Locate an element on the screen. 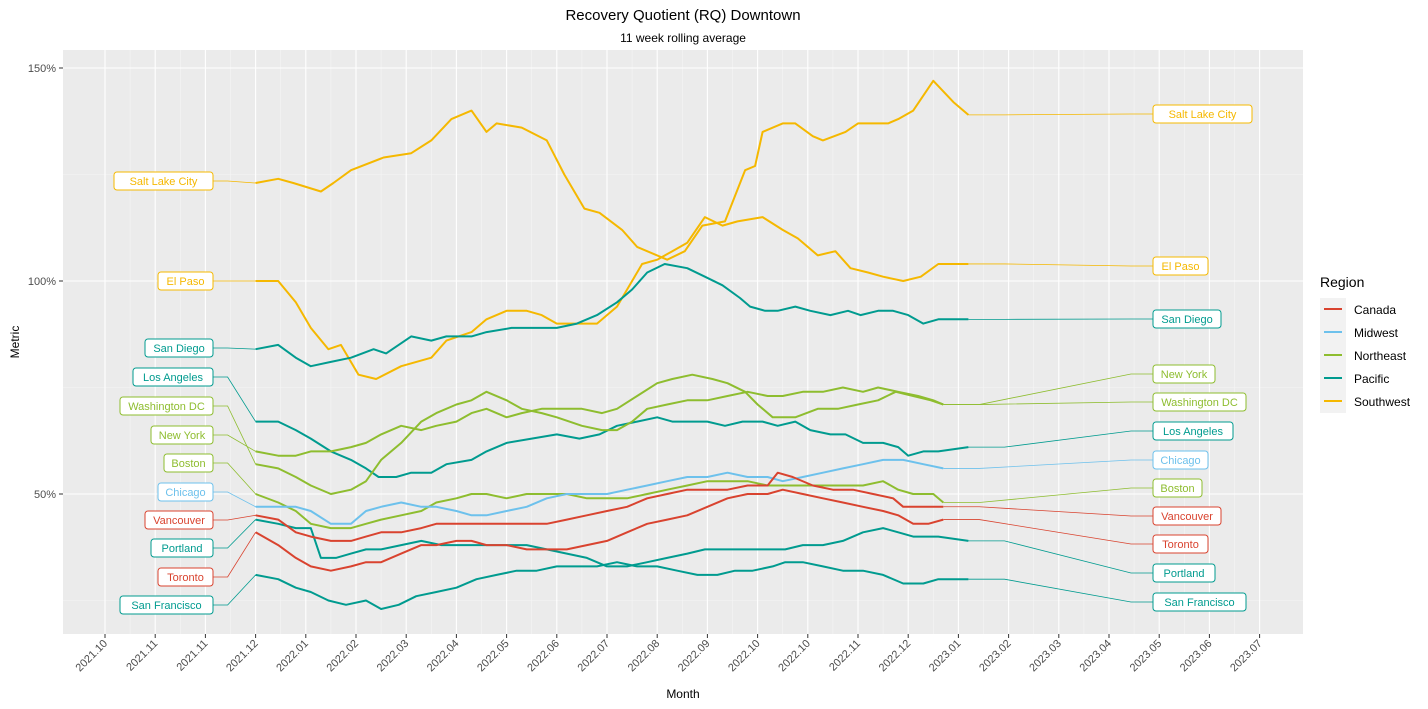 Image resolution: width=1428 pixels, height=709 pixels. legend-label: Southwest is located at coordinates (1382, 401).